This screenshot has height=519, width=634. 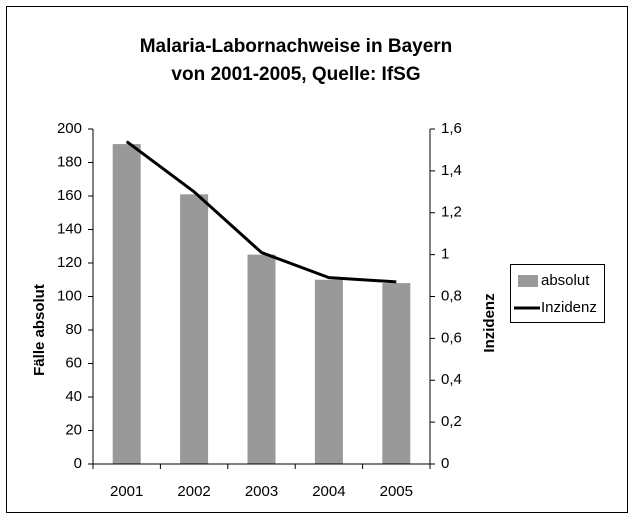 What do you see at coordinates (126, 491) in the screenshot?
I see `x-tick-label: 2001` at bounding box center [126, 491].